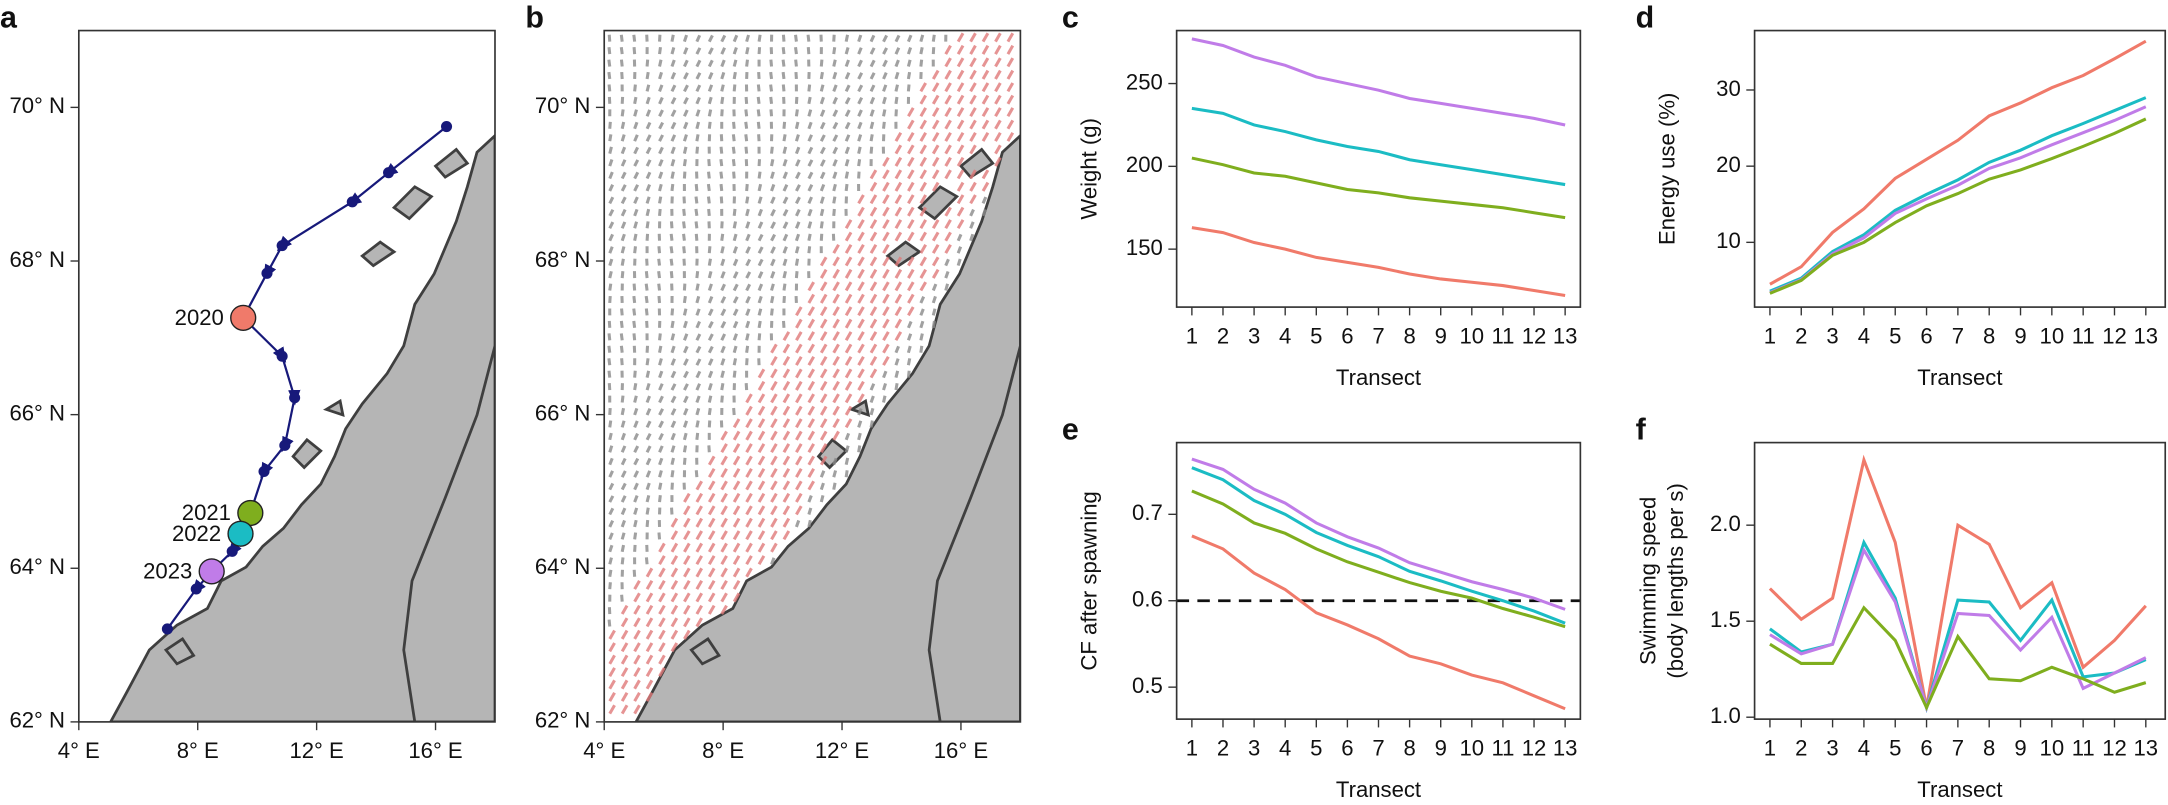  What do you see at coordinates (2114, 747) in the screenshot?
I see `x-tick-label: 12` at bounding box center [2114, 747].